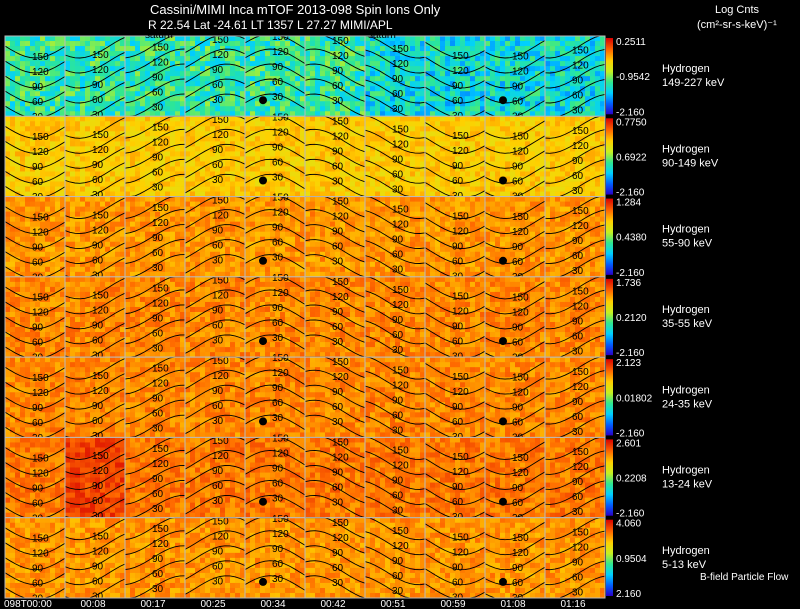  What do you see at coordinates (40, 232) in the screenshot?
I see `contour-label: 120` at bounding box center [40, 232].